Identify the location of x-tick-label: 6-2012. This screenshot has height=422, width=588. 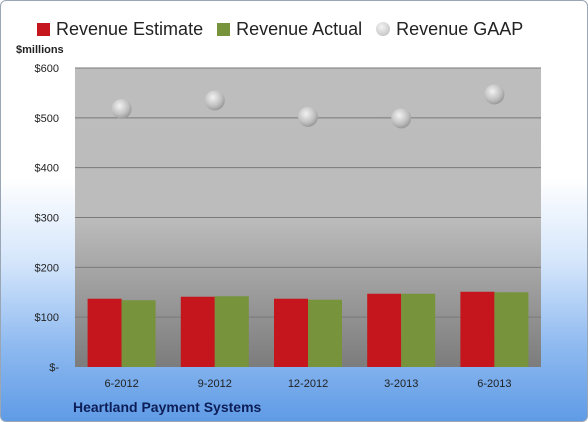
(121, 384).